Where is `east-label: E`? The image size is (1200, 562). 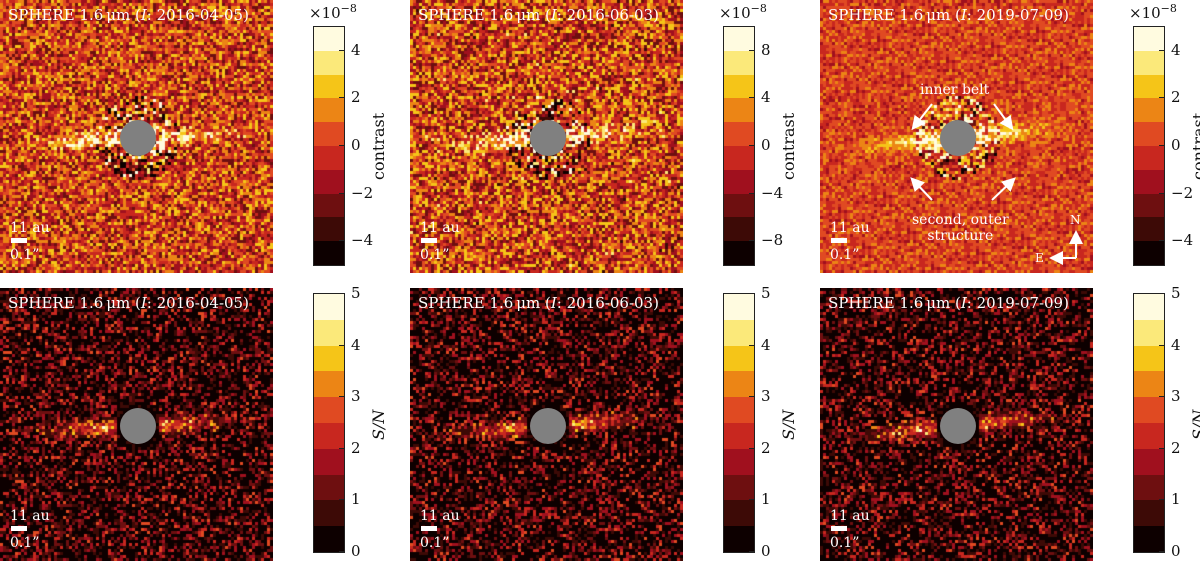
east-label: E is located at coordinates (1039, 258).